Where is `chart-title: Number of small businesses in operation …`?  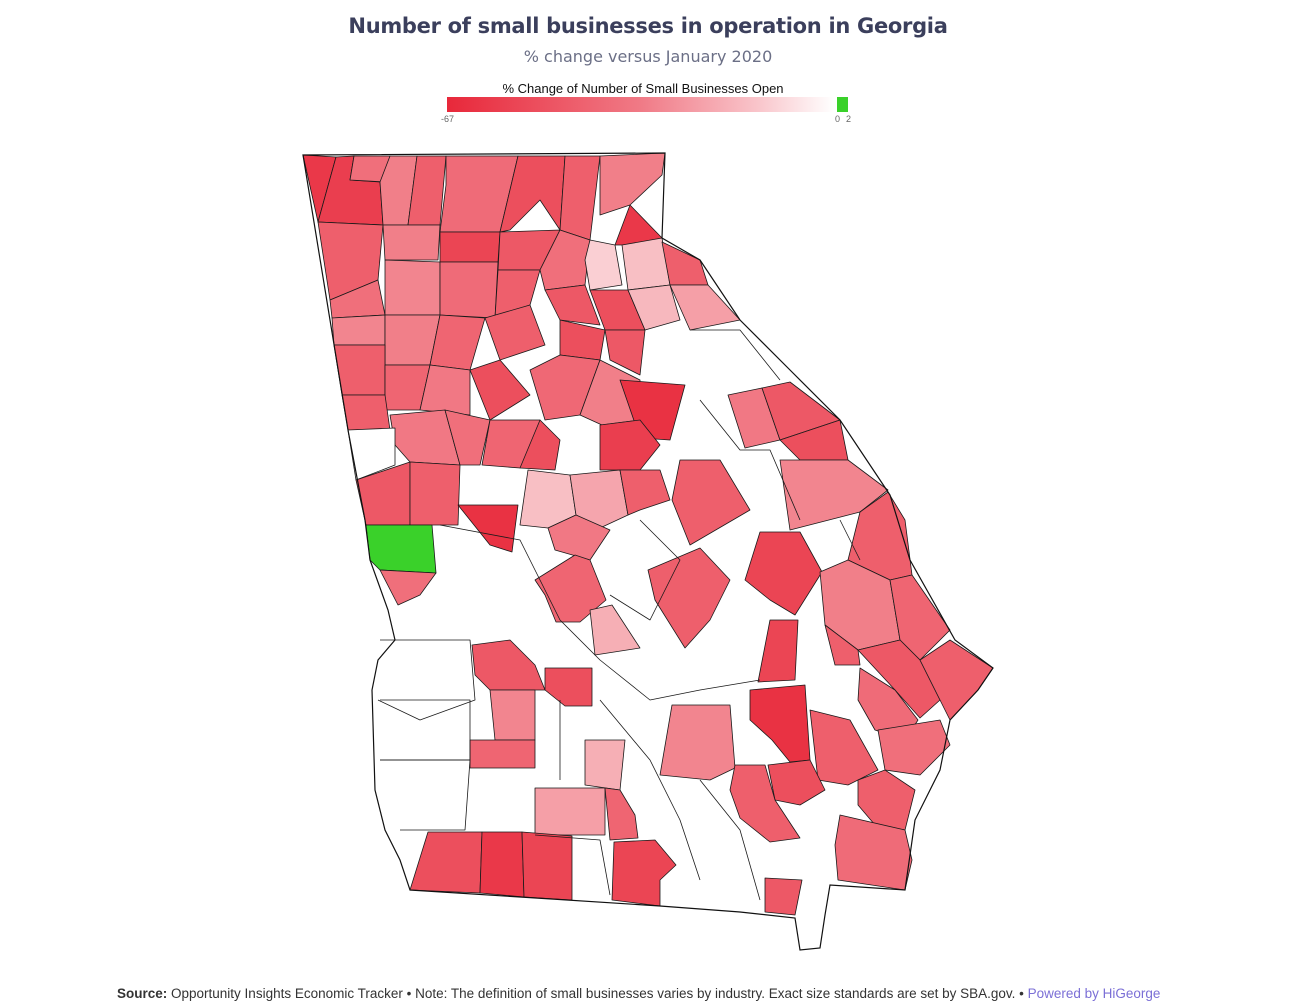 chart-title: Number of small businesses in operation … is located at coordinates (648, 26).